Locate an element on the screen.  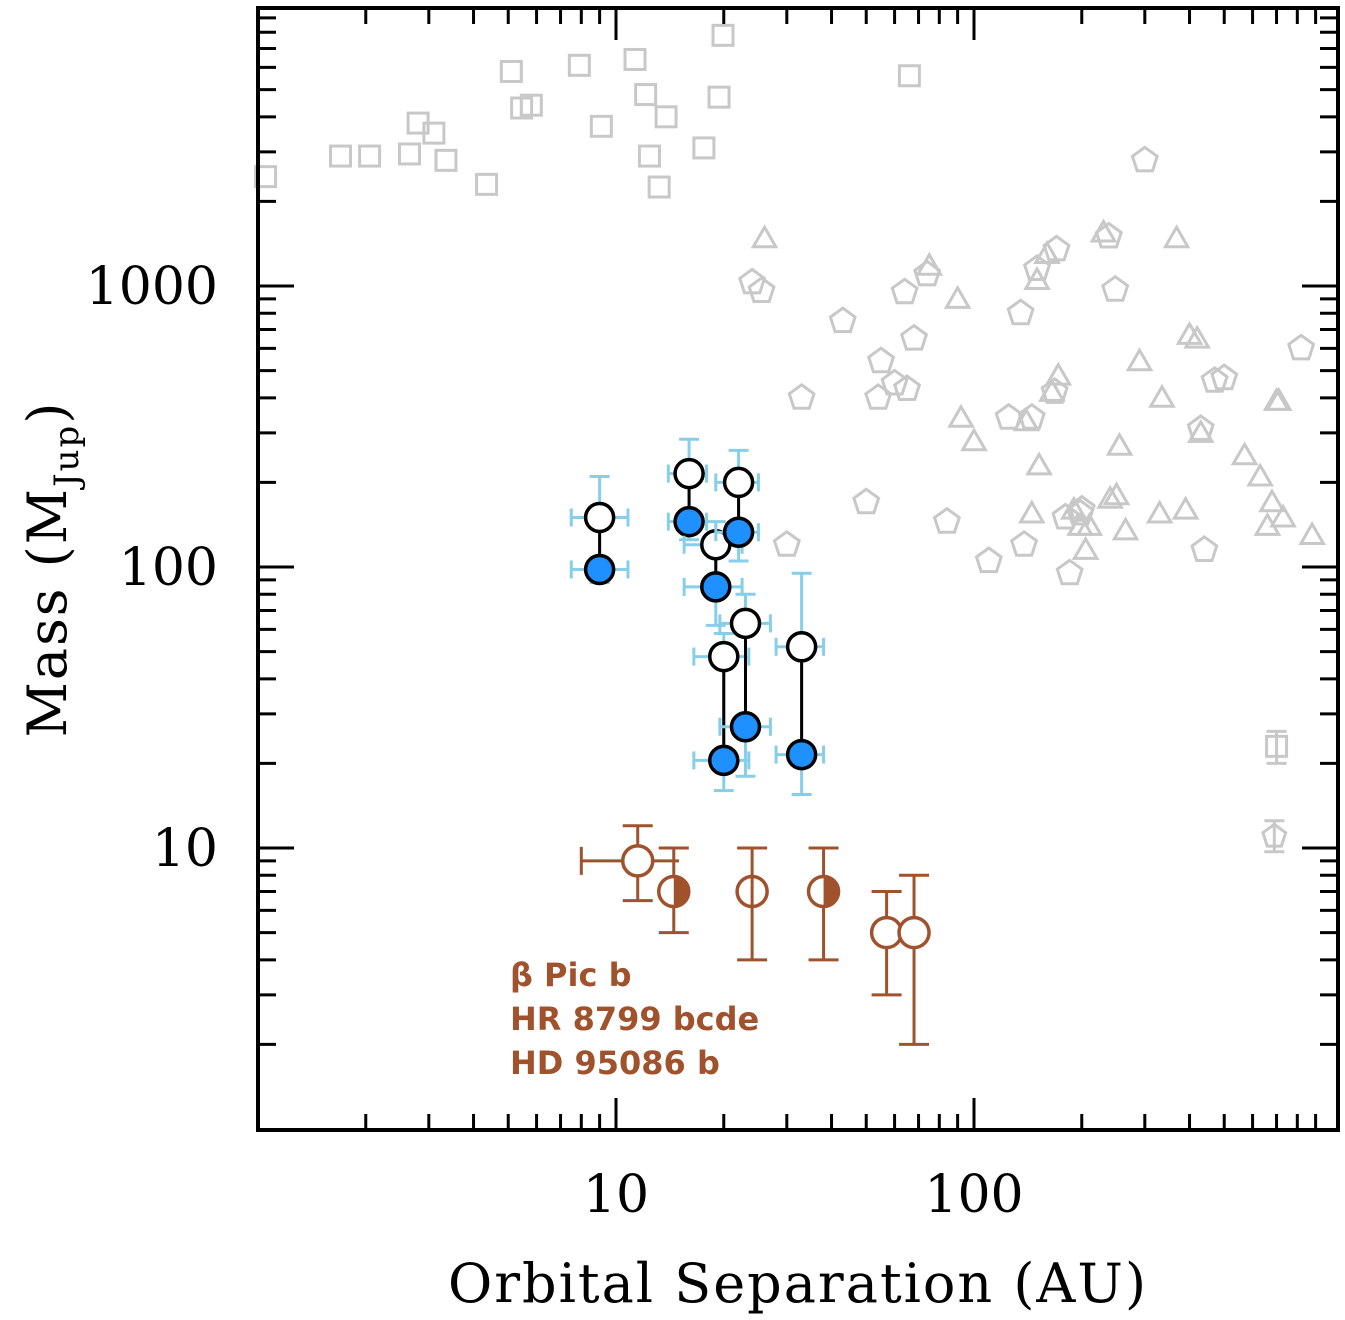
x-tick-label: 10 is located at coordinates (616, 1195).